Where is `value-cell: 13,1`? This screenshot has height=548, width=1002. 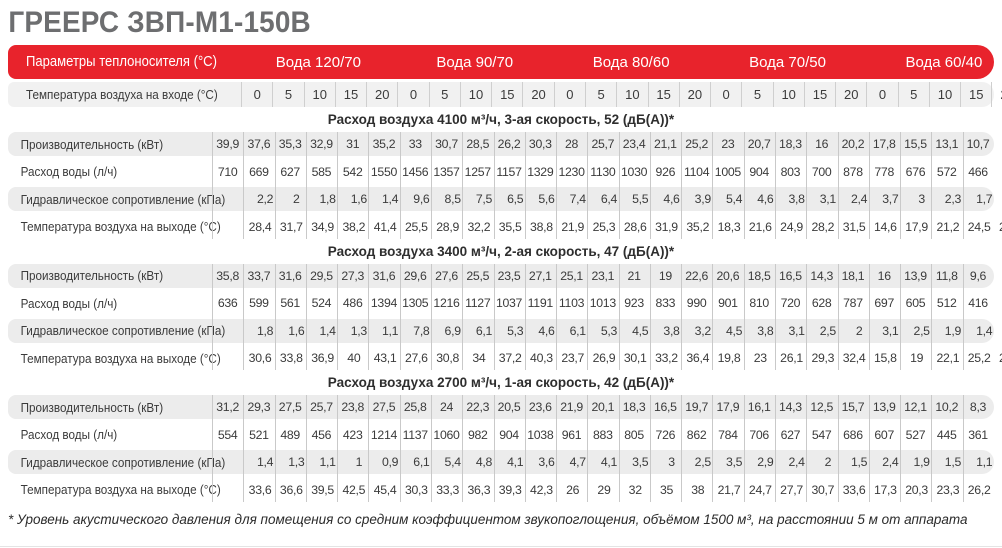
value-cell: 13,1 is located at coordinates (947, 144).